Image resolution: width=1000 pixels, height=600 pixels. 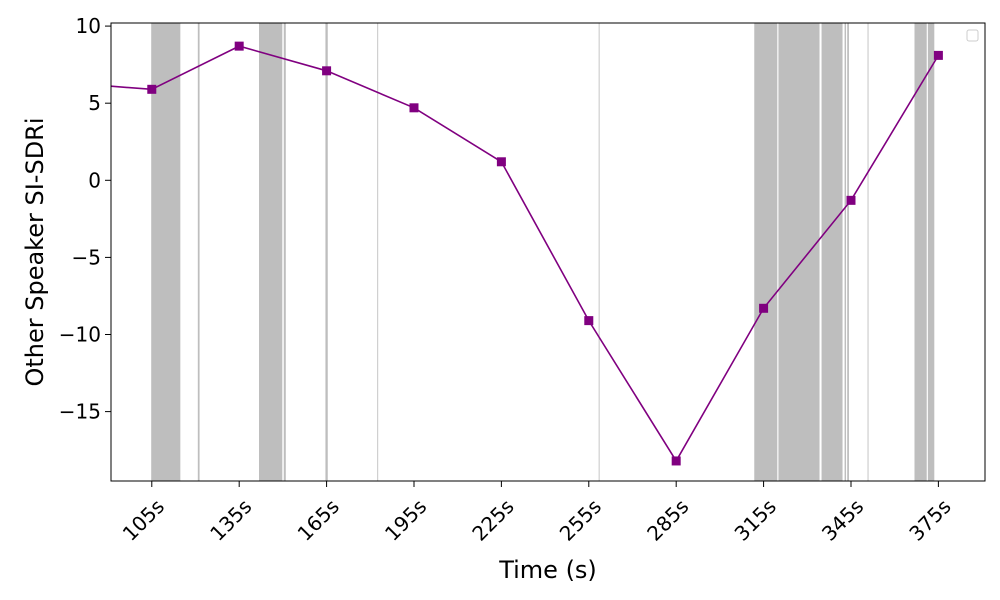 What do you see at coordinates (88, 26) in the screenshot?
I see `y-tick-label: 10` at bounding box center [88, 26].